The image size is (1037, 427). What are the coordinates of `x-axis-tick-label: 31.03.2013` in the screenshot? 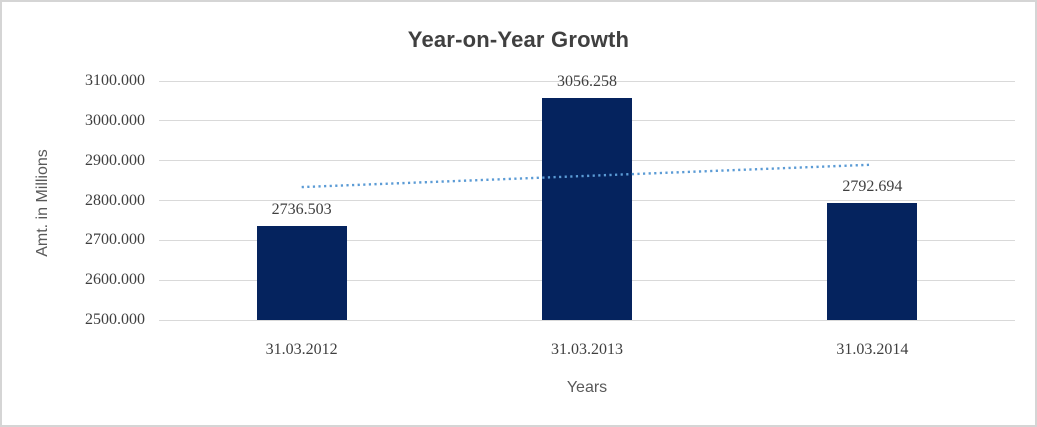 It's located at (587, 349).